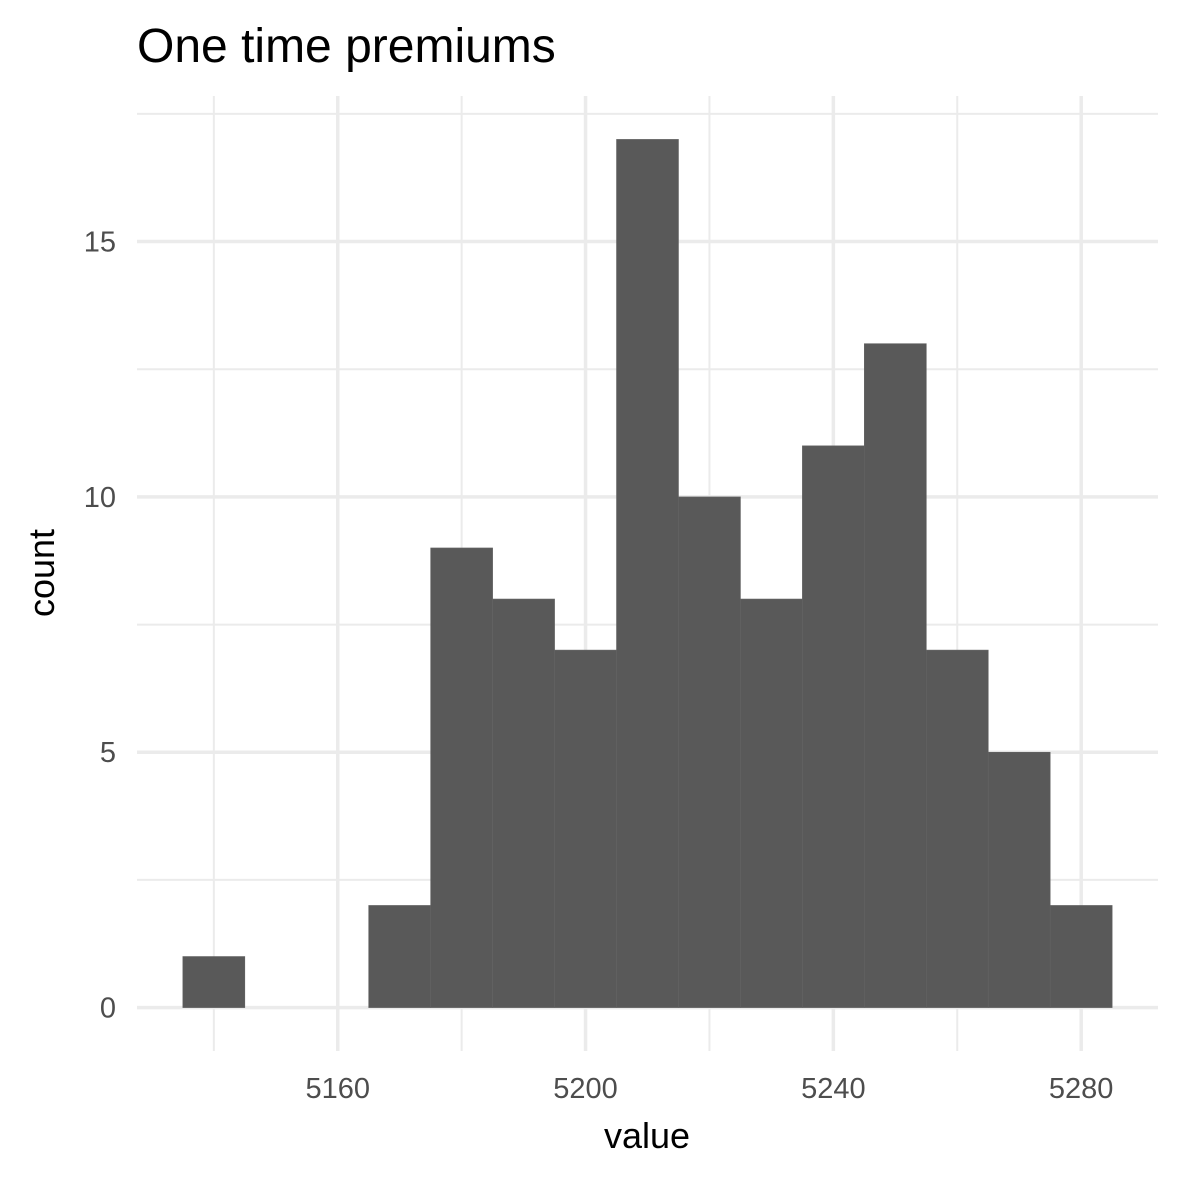 The image size is (1181, 1181). I want to click on x-tick-label: 5240, so click(833, 1089).